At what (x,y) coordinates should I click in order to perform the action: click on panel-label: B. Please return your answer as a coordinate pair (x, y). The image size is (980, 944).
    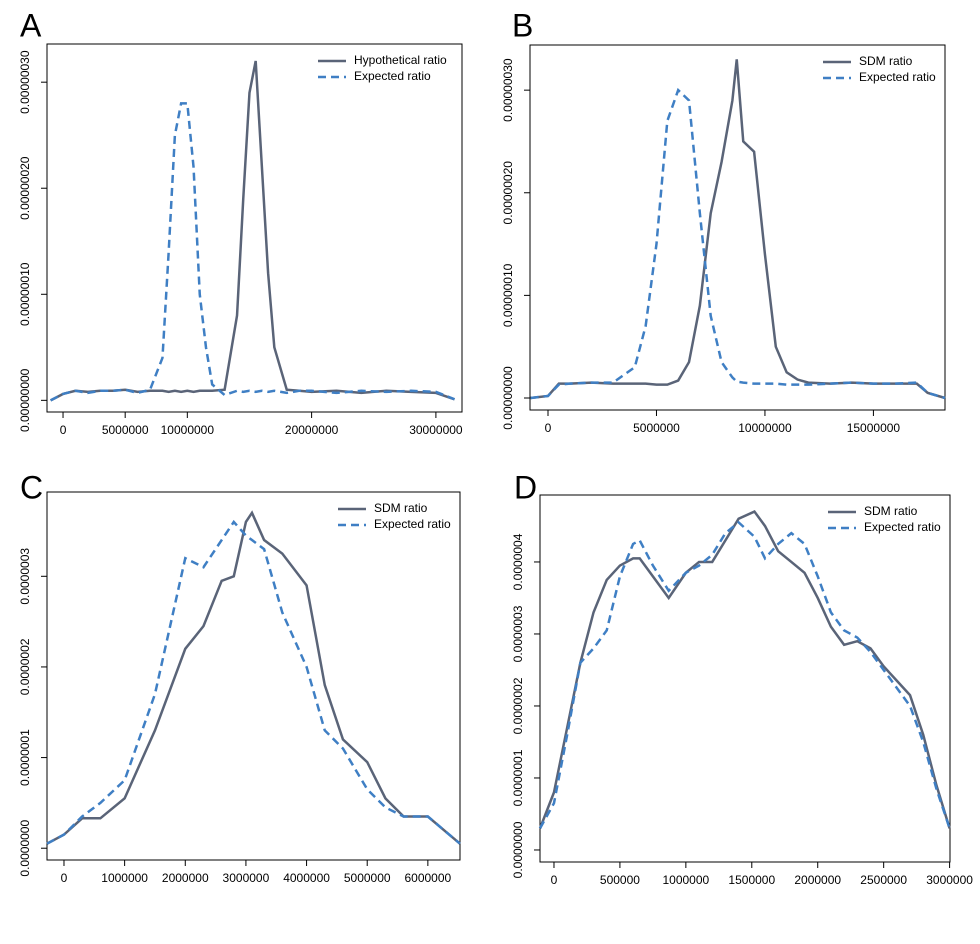
    Looking at the image, I should click on (522, 25).